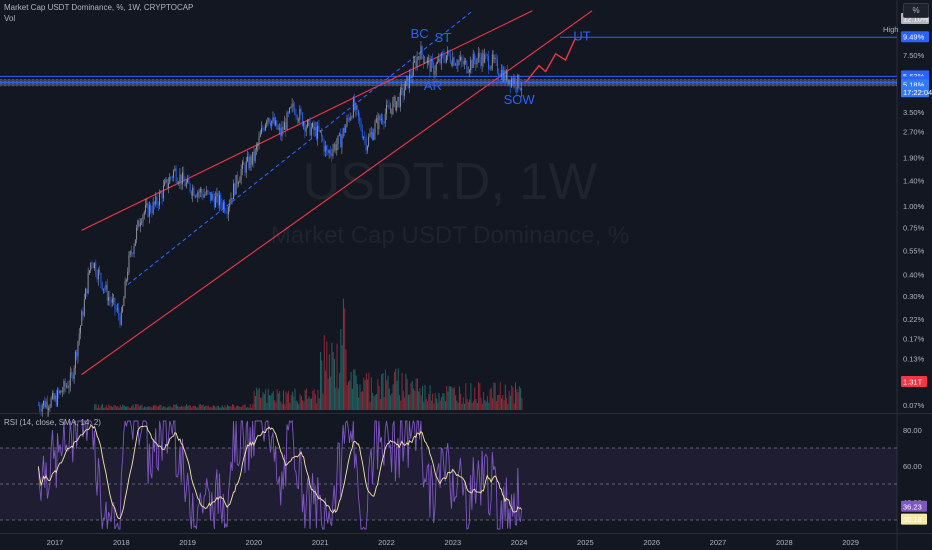 This screenshot has height=550, width=932. What do you see at coordinates (10, 18) in the screenshot?
I see `volume-legend: Vol` at bounding box center [10, 18].